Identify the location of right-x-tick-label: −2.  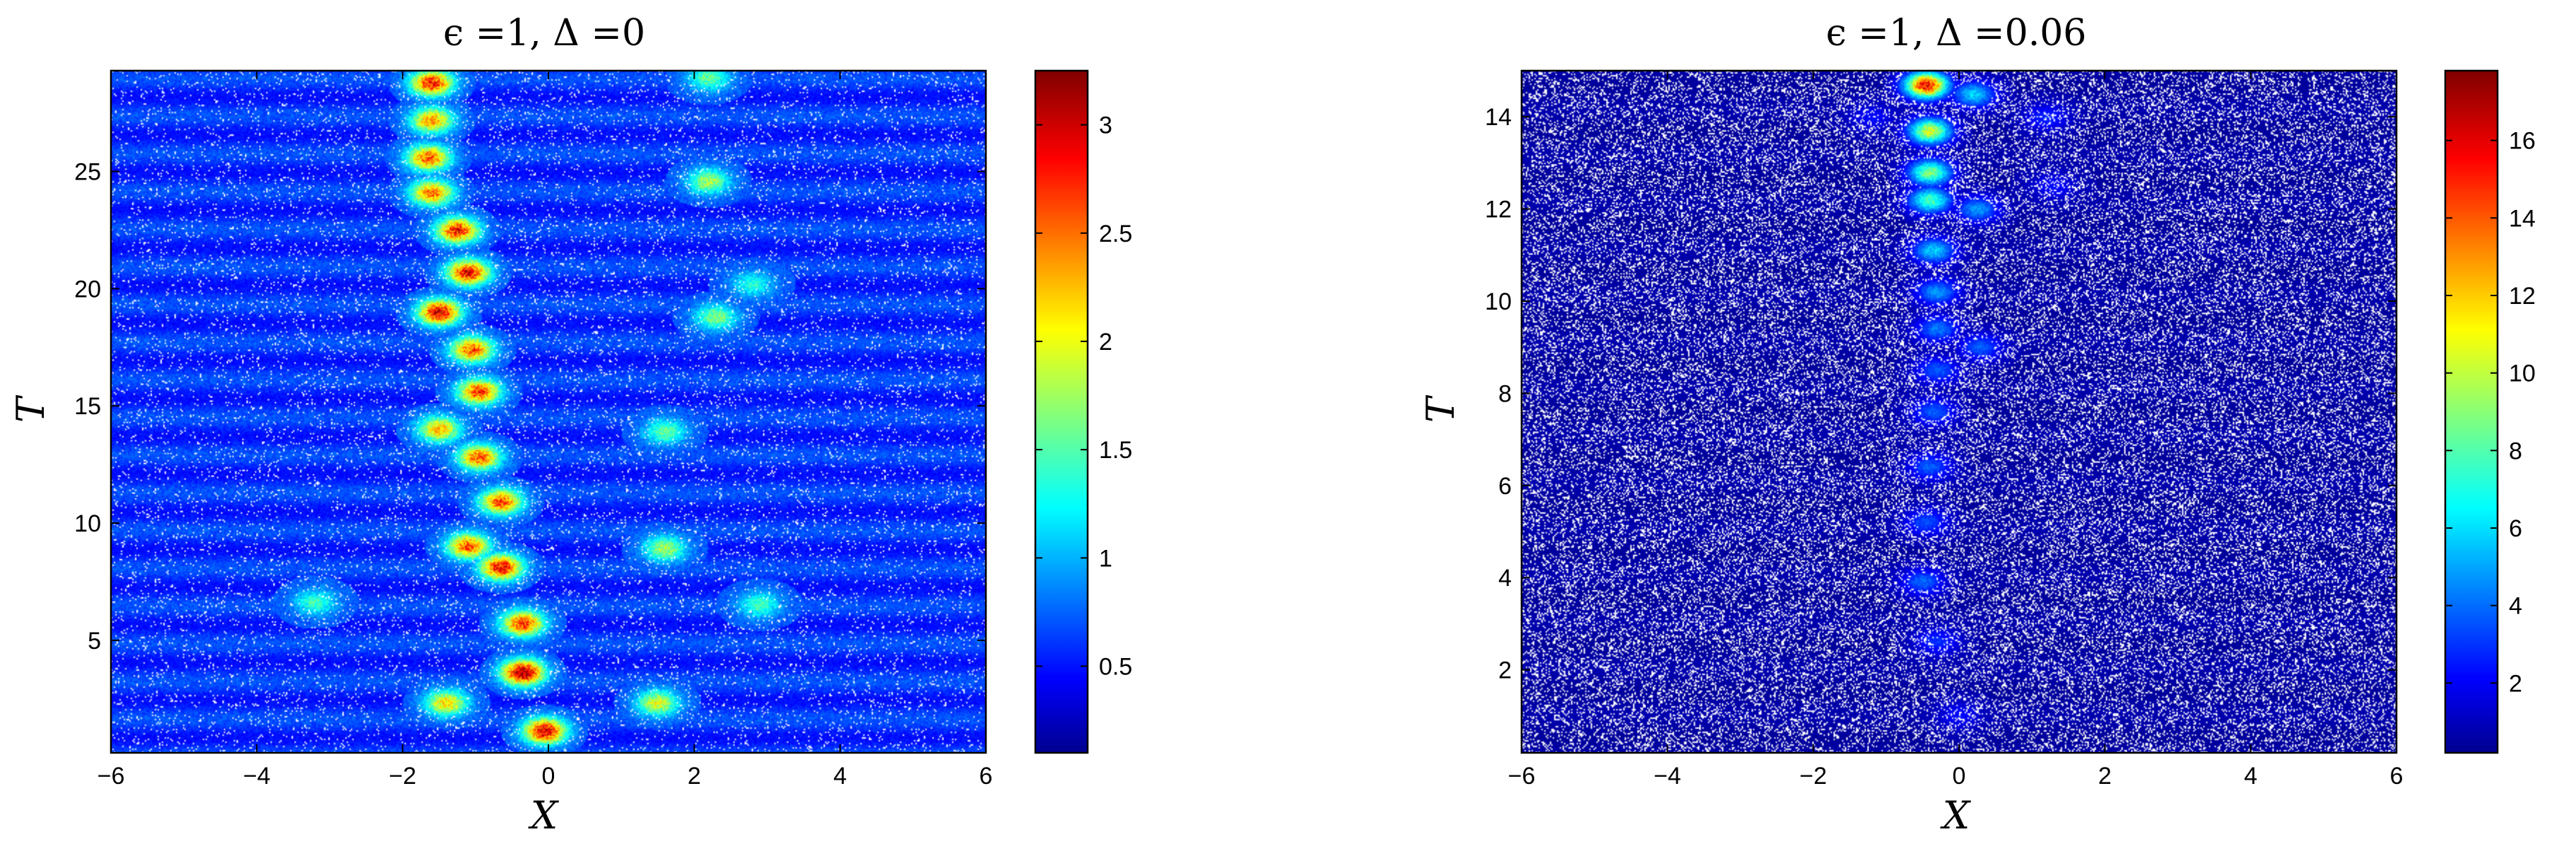
(1813, 776).